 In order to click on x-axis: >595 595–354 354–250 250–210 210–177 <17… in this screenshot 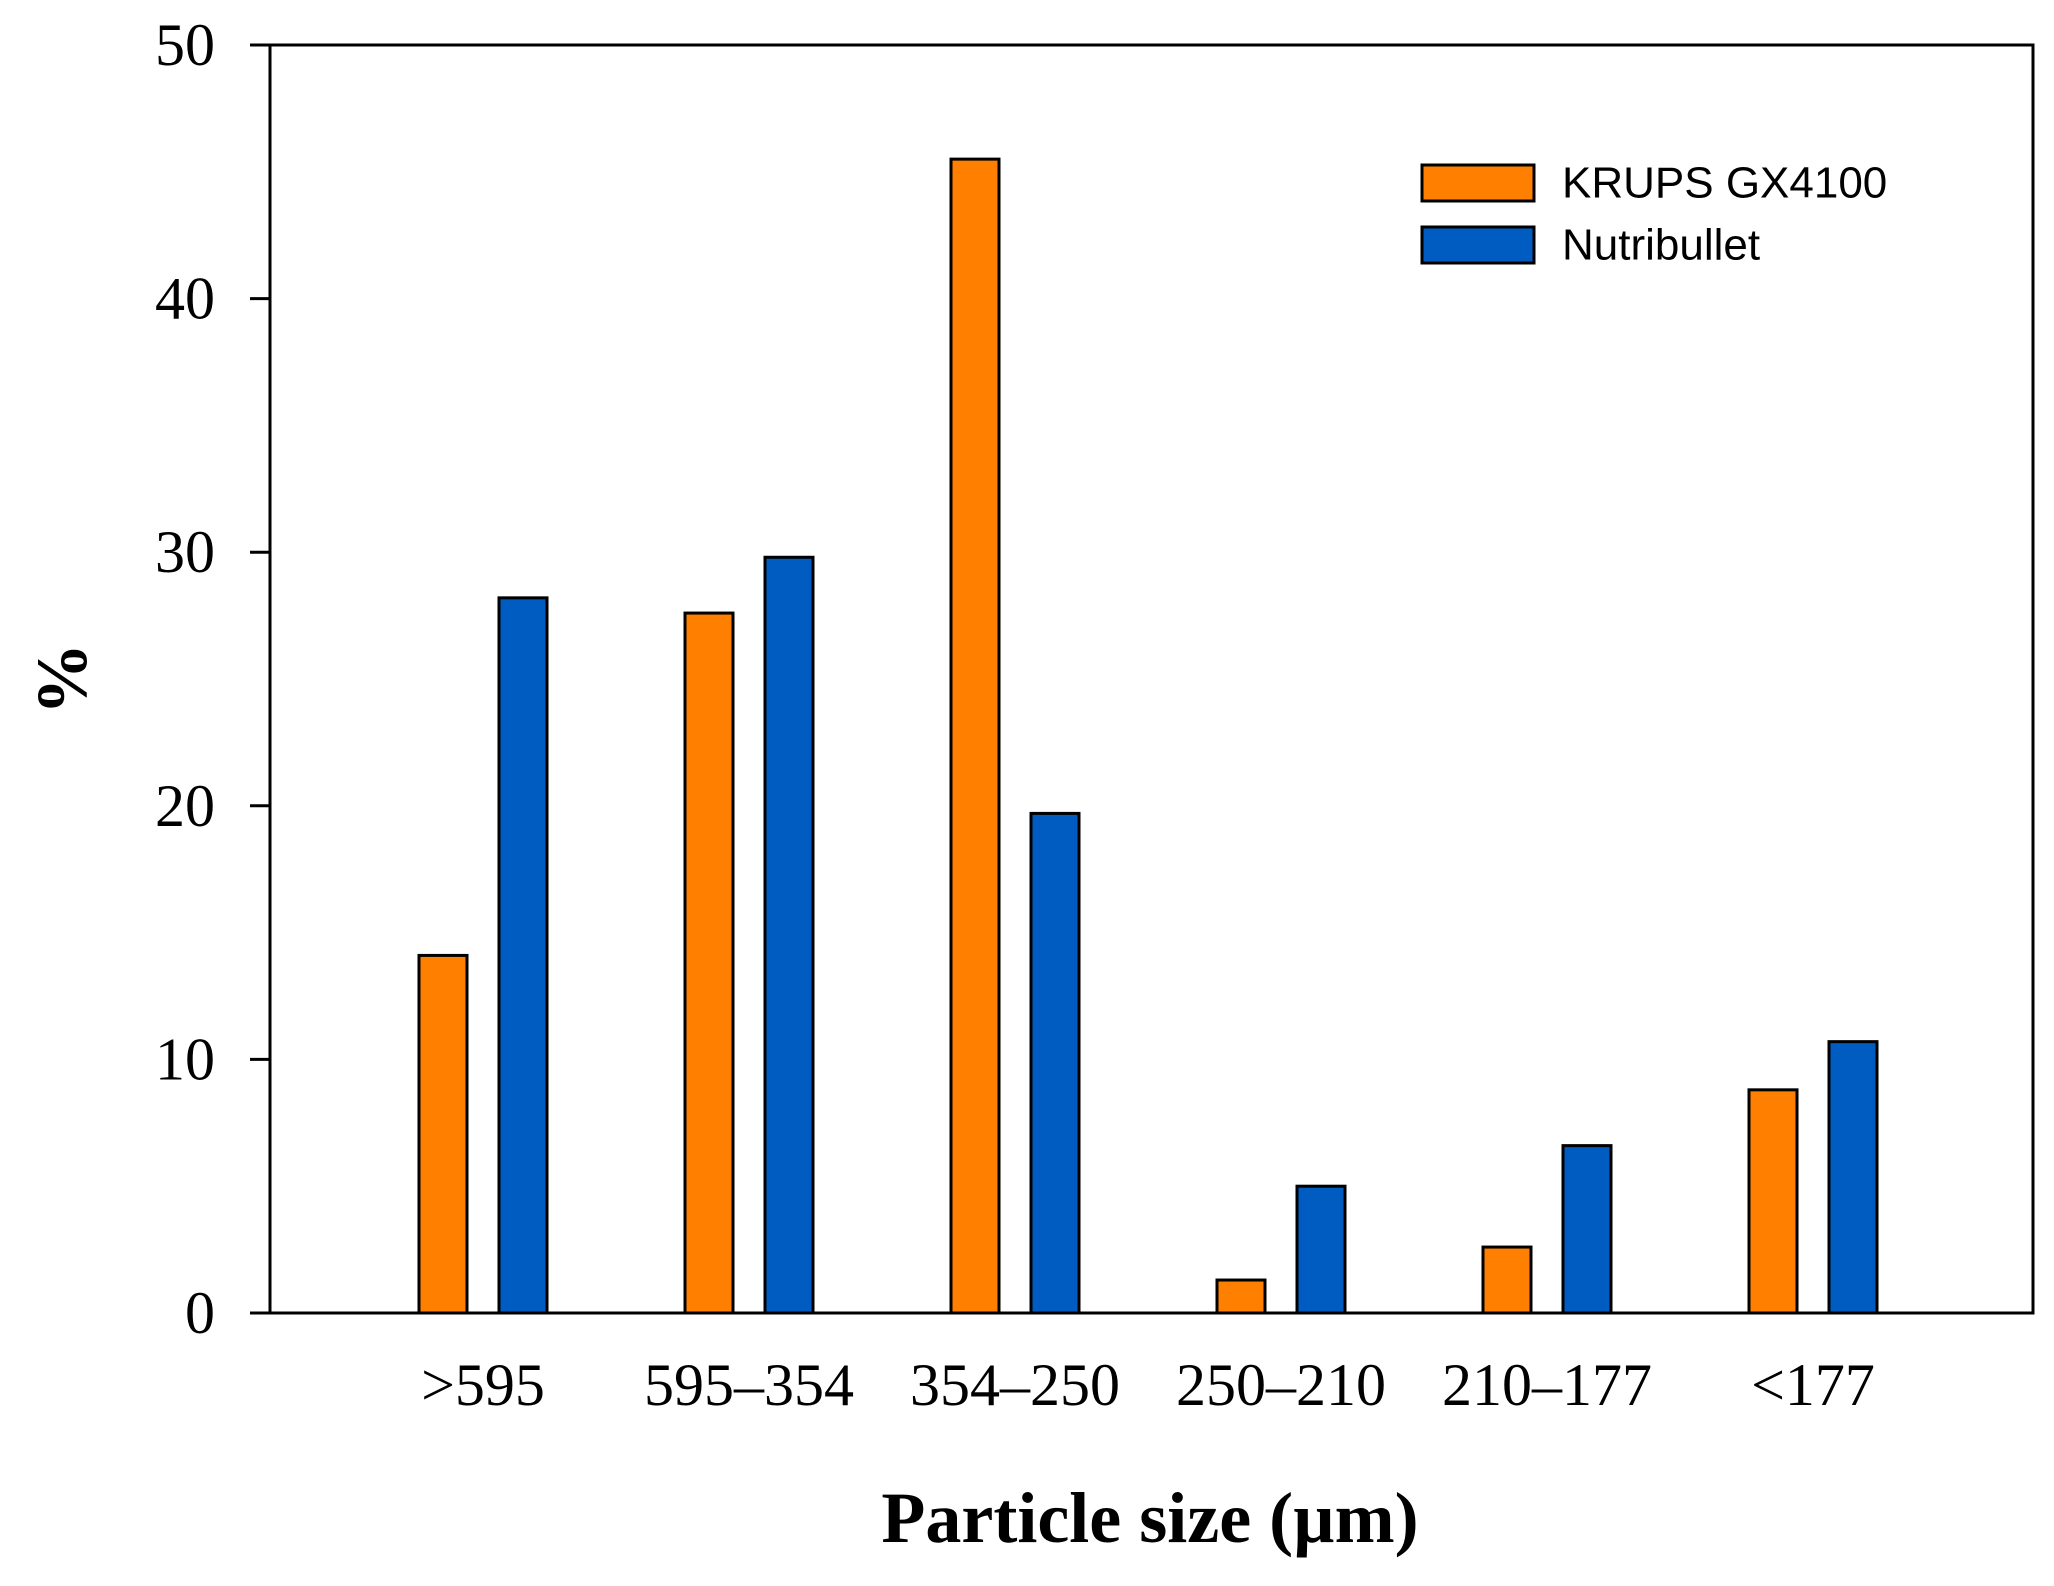, I will do `click(1148, 1385)`.